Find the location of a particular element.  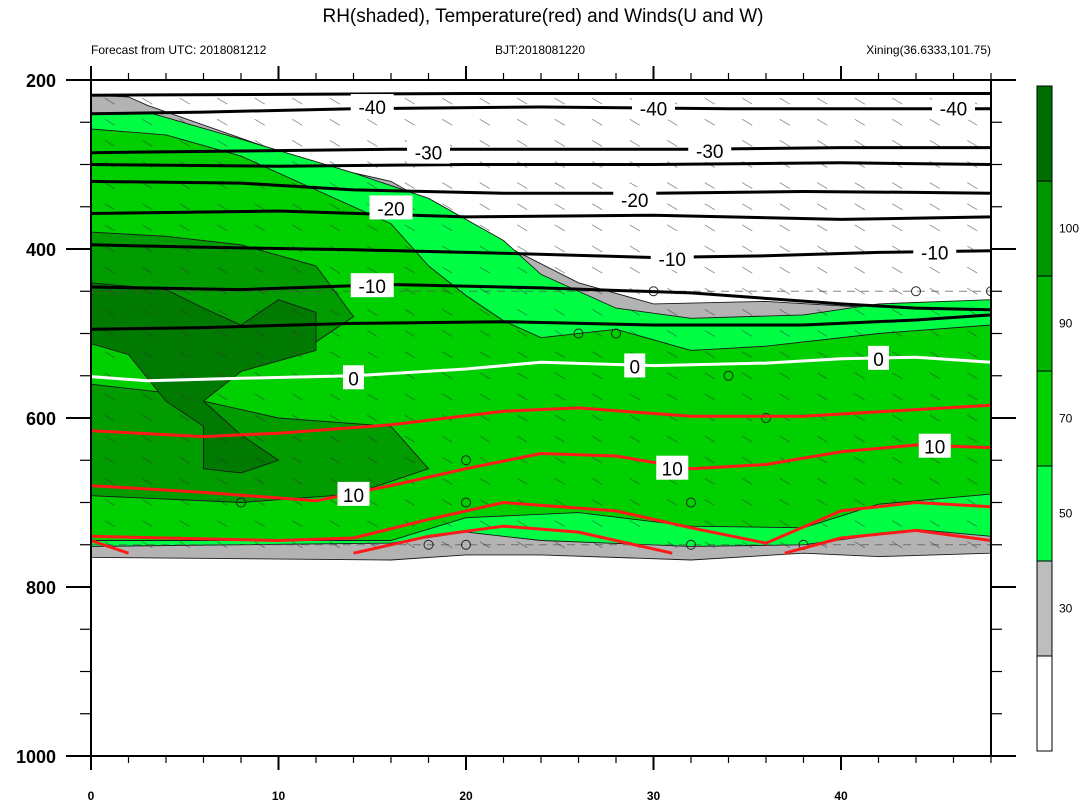

contour-label--40-1: -40 is located at coordinates (653, 110).